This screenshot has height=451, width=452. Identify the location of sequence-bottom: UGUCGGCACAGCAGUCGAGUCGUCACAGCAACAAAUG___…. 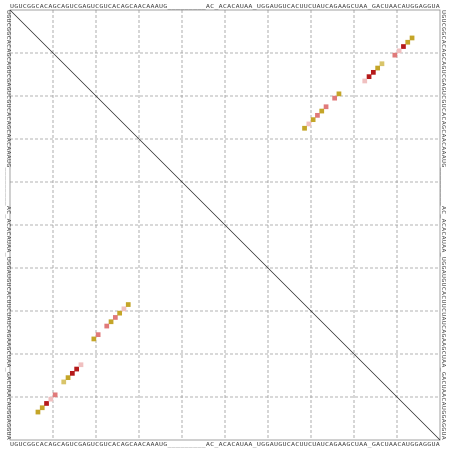
(225, 445).